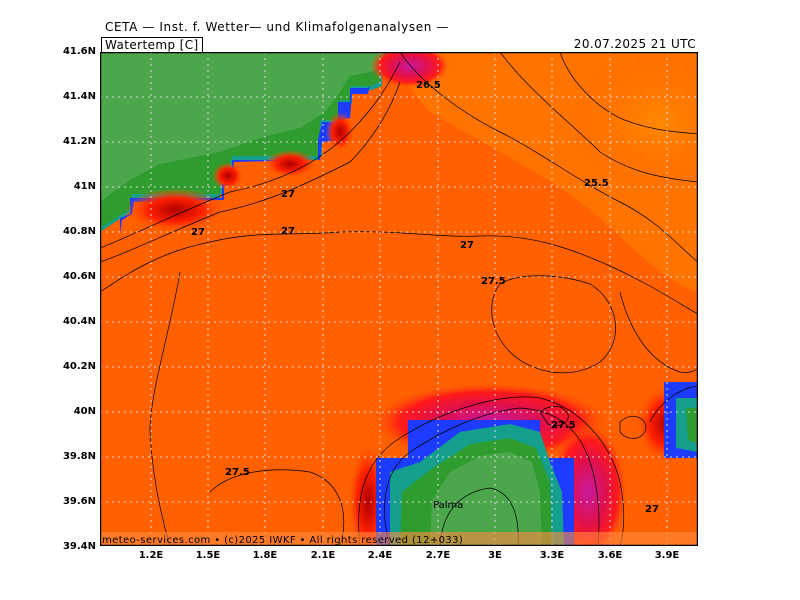 The height and width of the screenshot is (600, 800). Describe the element at coordinates (673, 404) in the screenshot. I see `menorca-contour` at that location.